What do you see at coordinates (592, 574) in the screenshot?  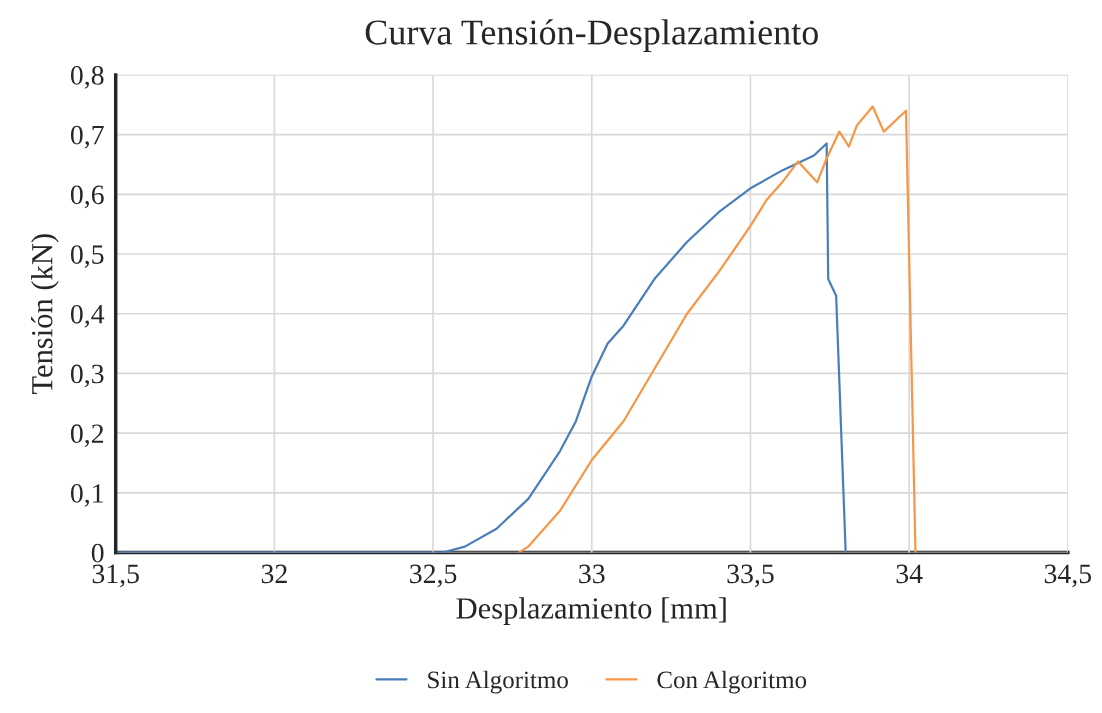 I see `x-tick-label: 33` at bounding box center [592, 574].